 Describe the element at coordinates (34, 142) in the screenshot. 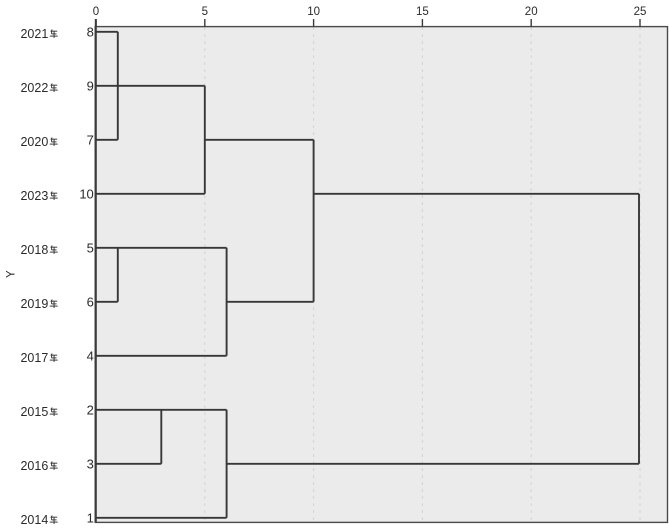

I see `svg-text: 2020` at that location.